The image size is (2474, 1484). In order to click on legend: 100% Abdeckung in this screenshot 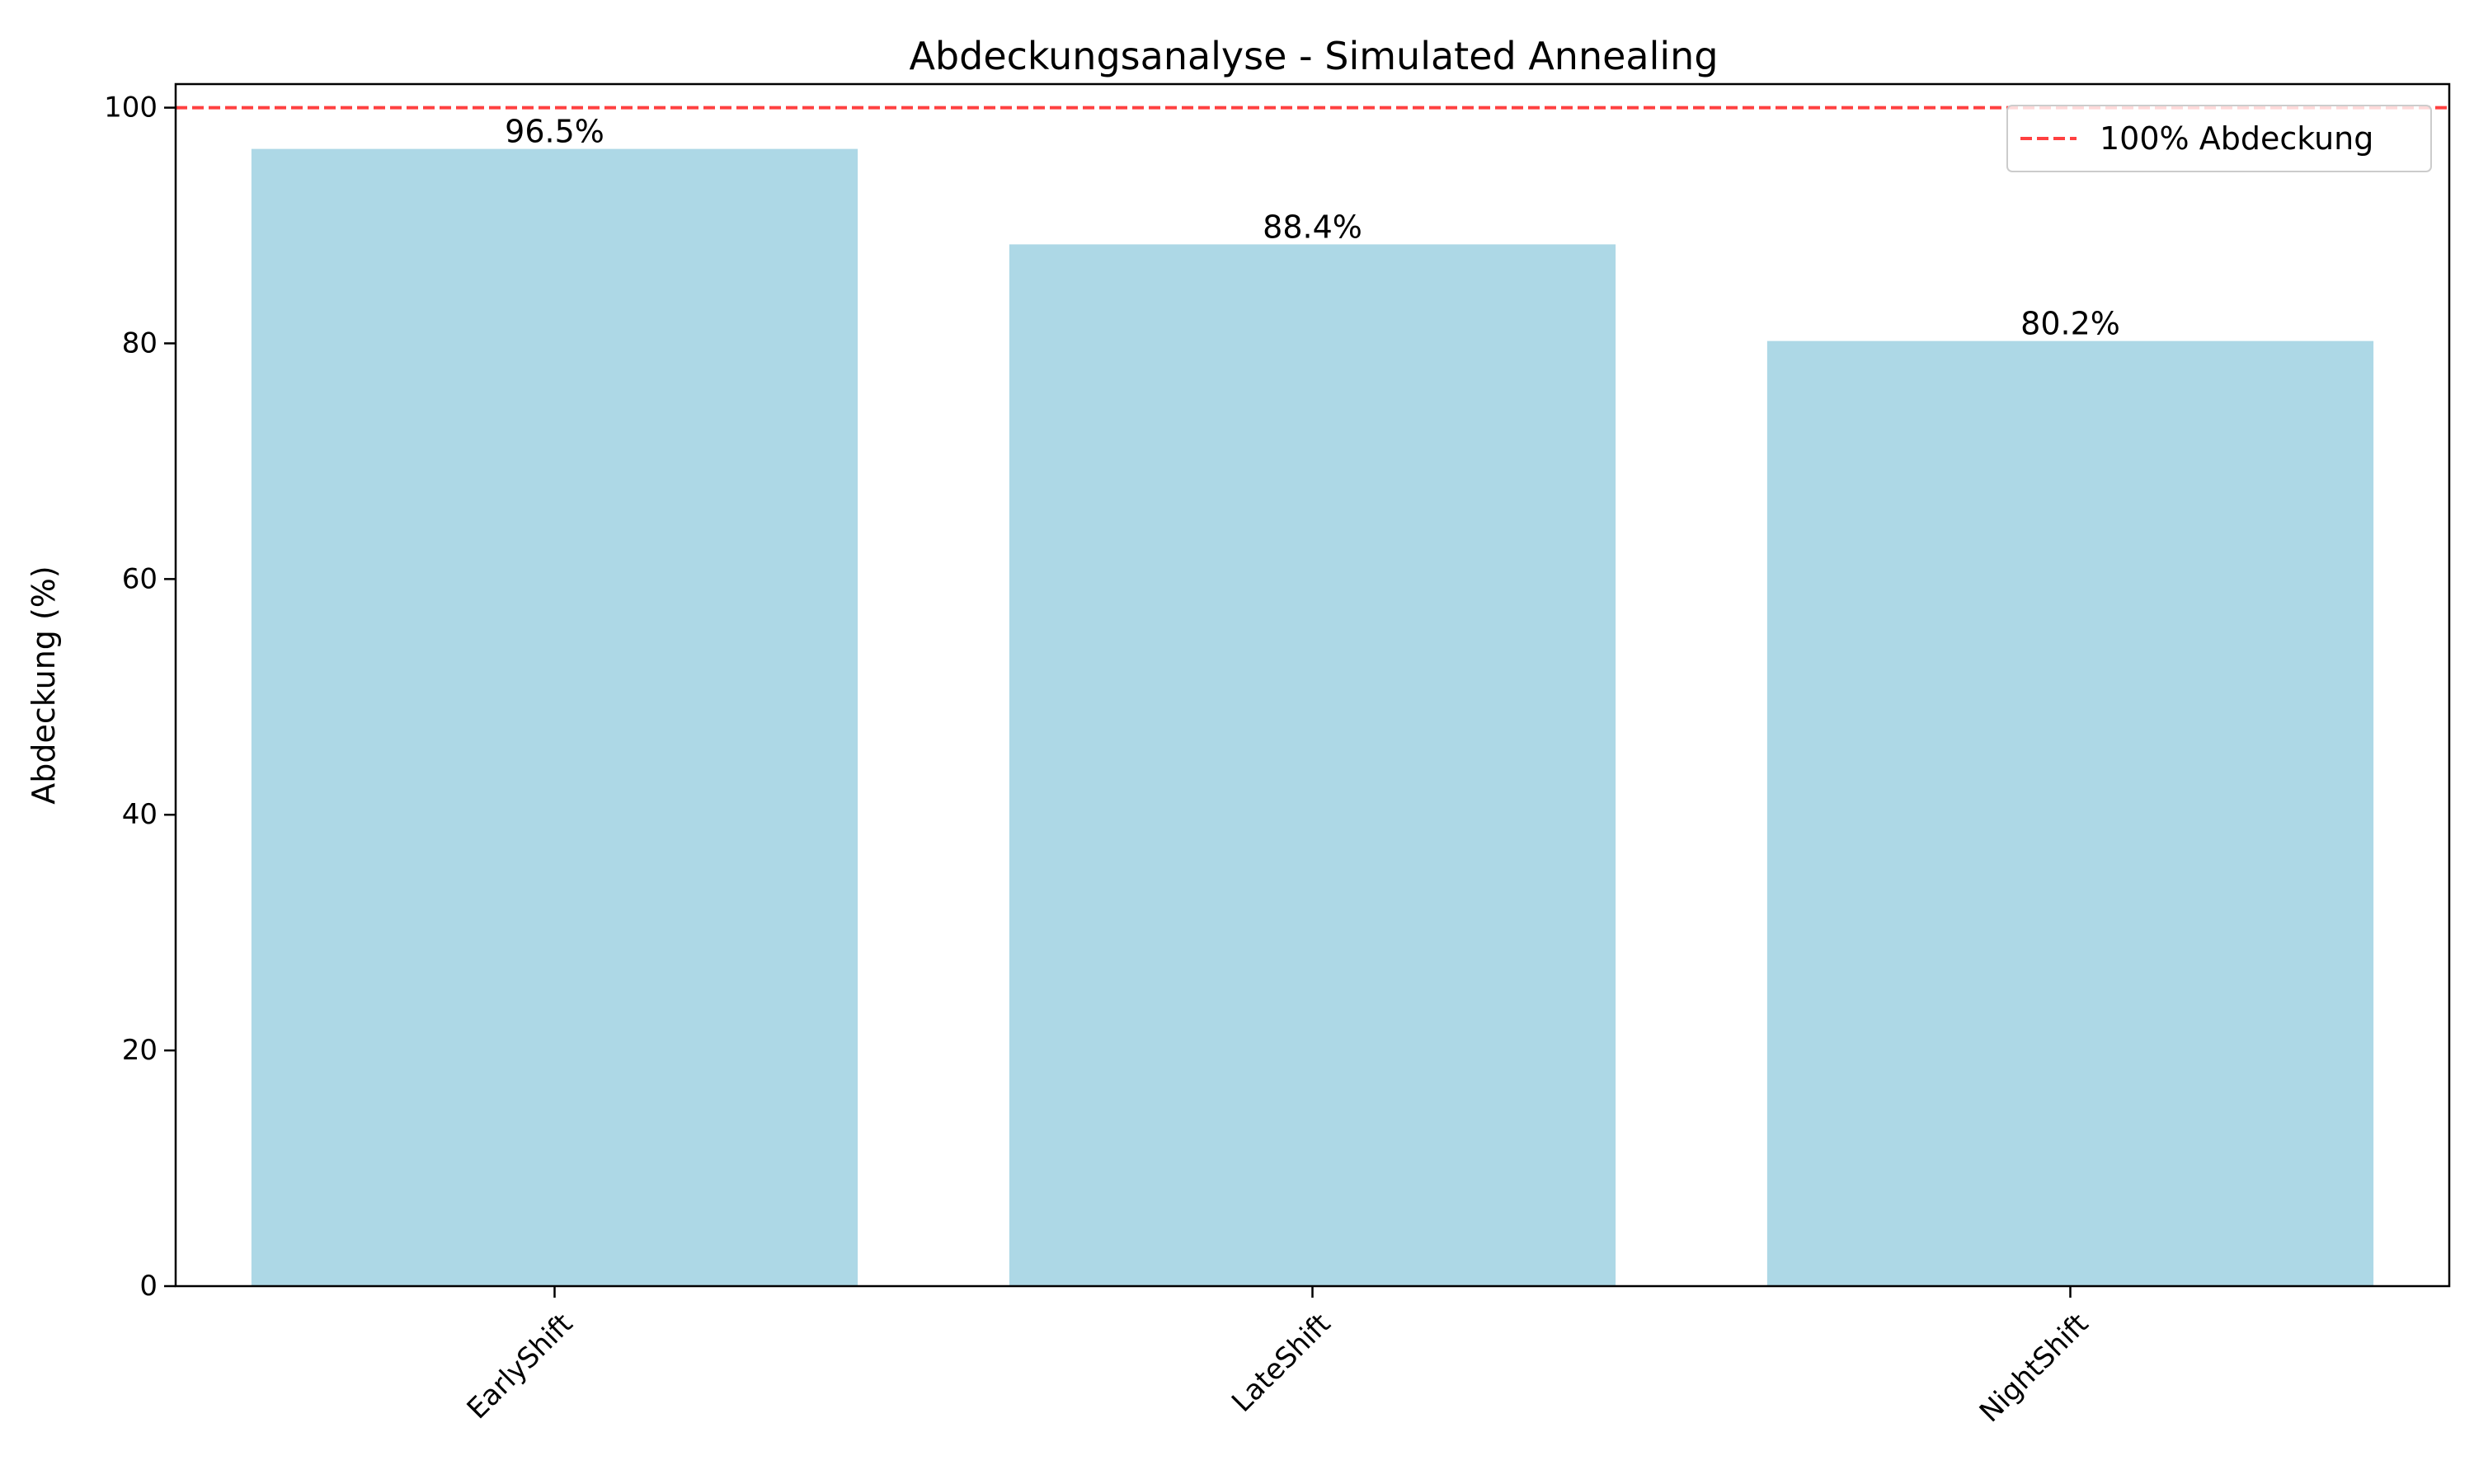, I will do `click(2219, 138)`.